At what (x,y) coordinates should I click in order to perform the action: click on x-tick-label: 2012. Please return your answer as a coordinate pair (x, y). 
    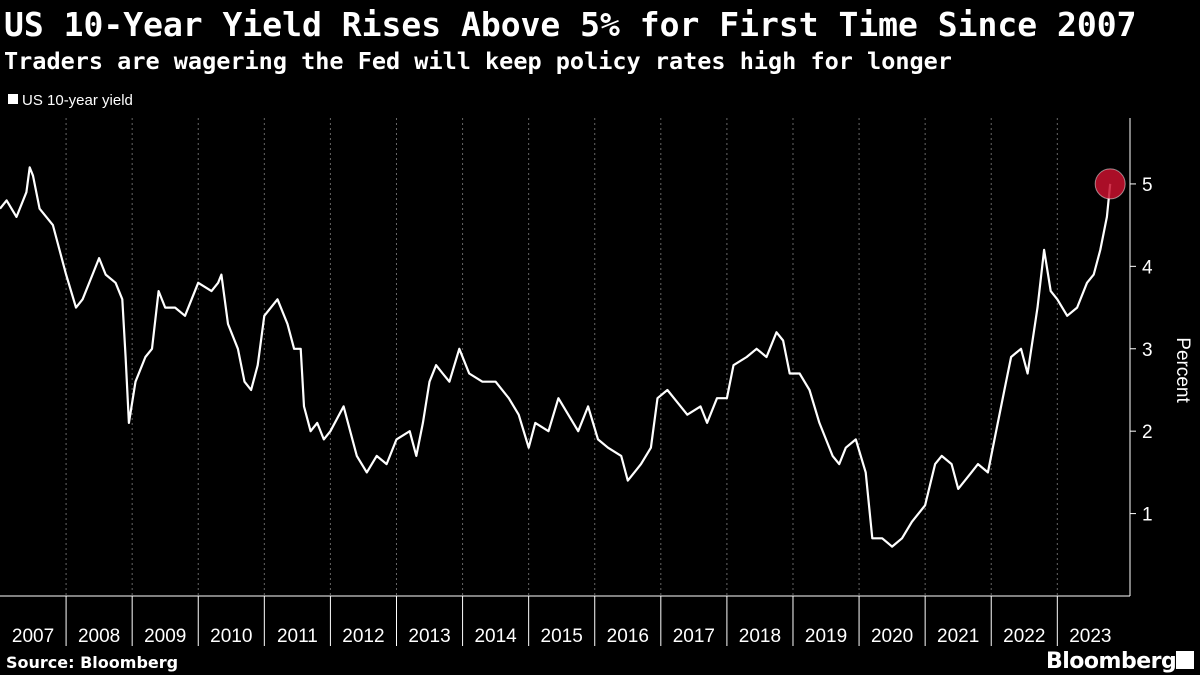
    Looking at the image, I should click on (363, 636).